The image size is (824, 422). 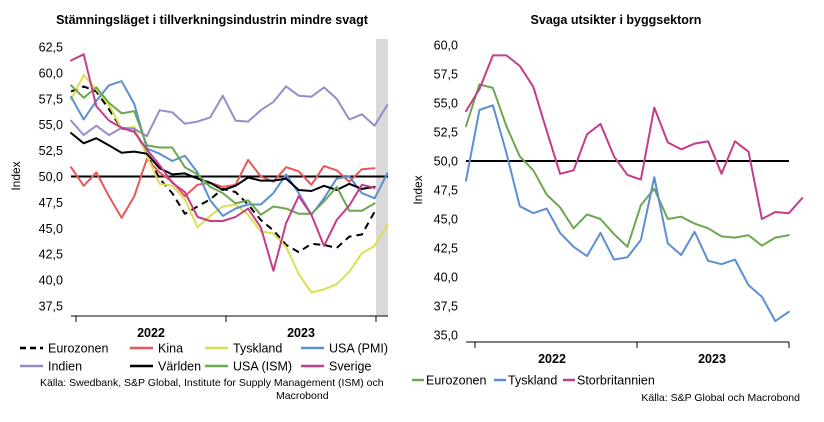 What do you see at coordinates (446, 278) in the screenshot?
I see `r-y-tick-label: 40,0` at bounding box center [446, 278].